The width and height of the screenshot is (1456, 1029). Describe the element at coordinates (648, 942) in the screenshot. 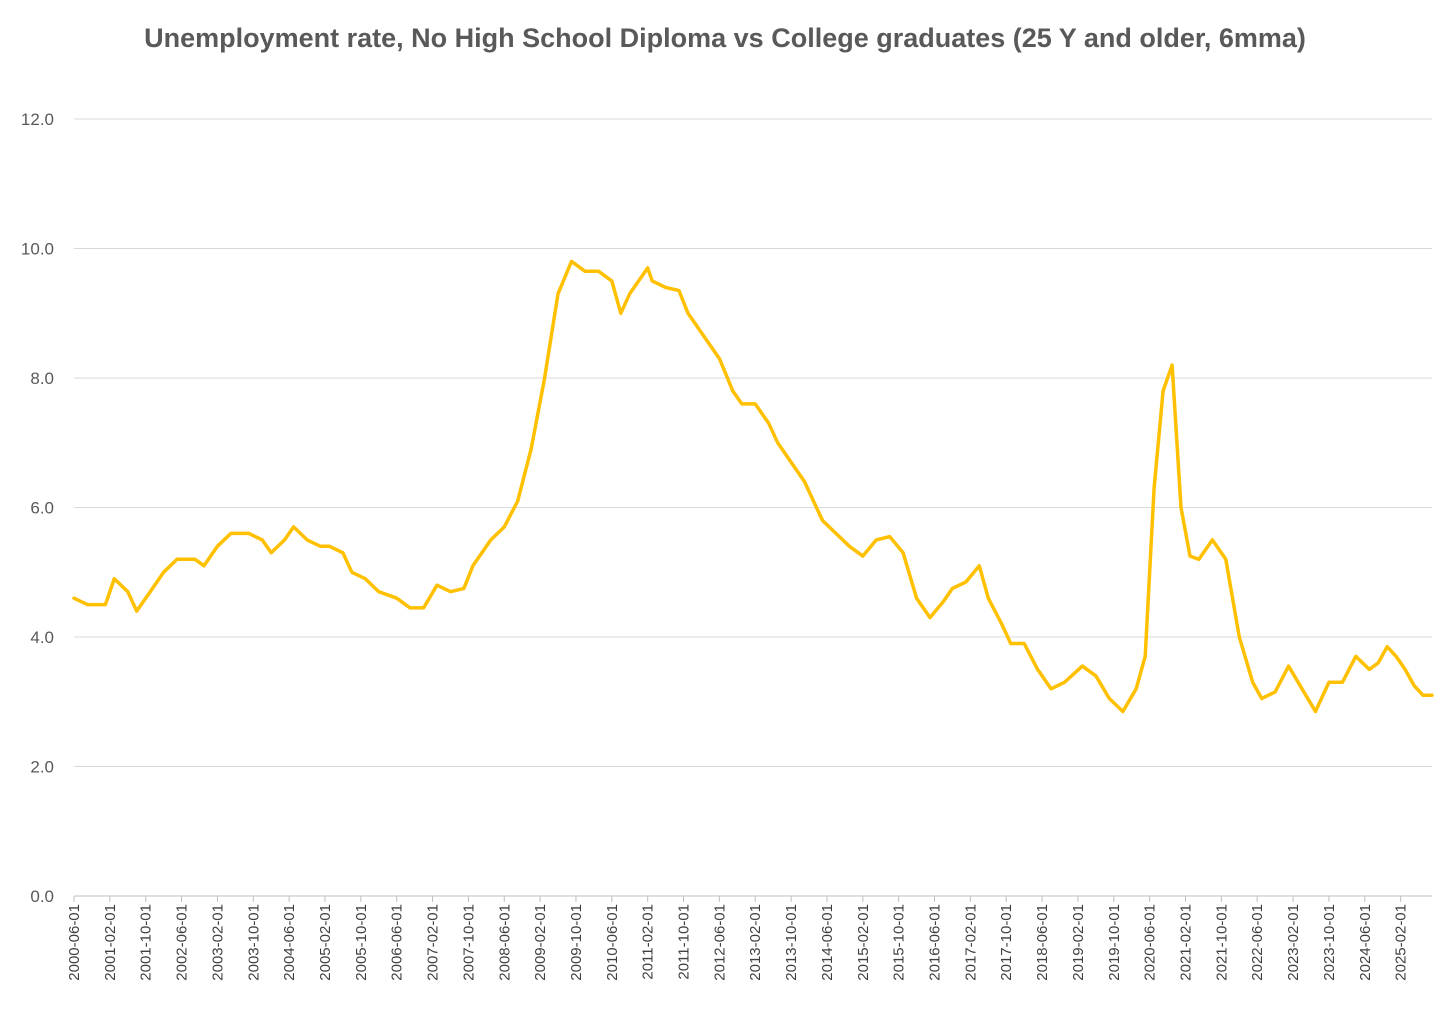

I see `x-tick-label: 2011-02-01` at that location.